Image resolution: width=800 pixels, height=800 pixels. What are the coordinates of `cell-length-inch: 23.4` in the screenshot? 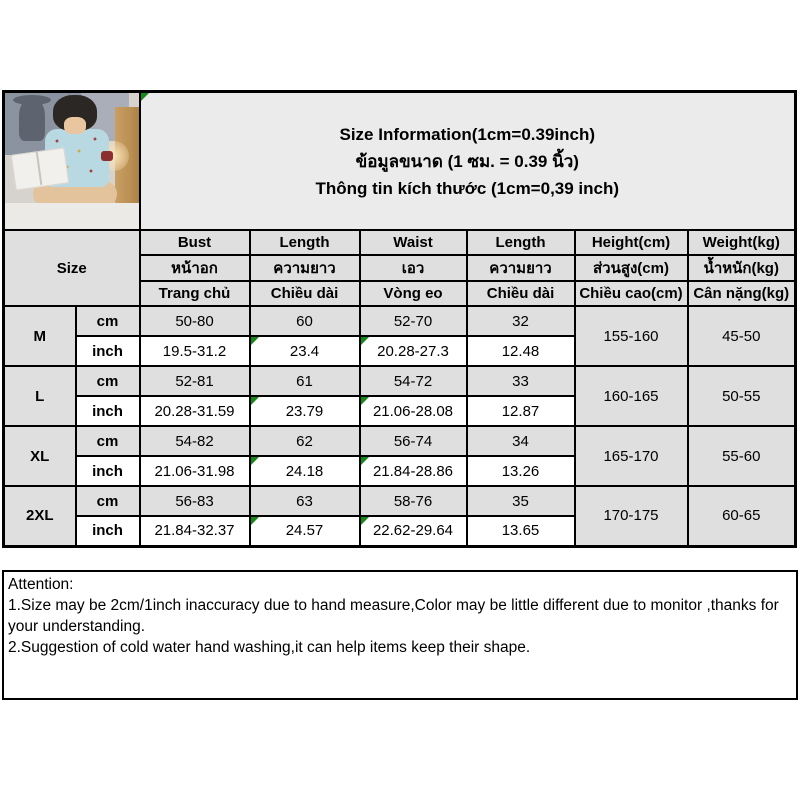 It's located at (304, 351).